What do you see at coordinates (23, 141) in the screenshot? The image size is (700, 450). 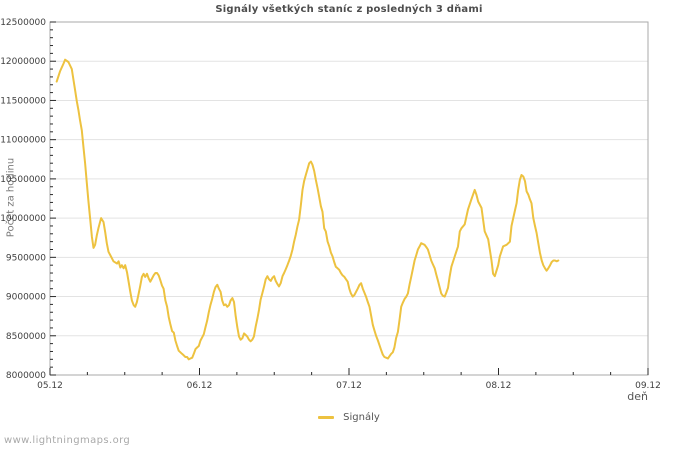 I see `svg-text: 11000000` at bounding box center [23, 141].